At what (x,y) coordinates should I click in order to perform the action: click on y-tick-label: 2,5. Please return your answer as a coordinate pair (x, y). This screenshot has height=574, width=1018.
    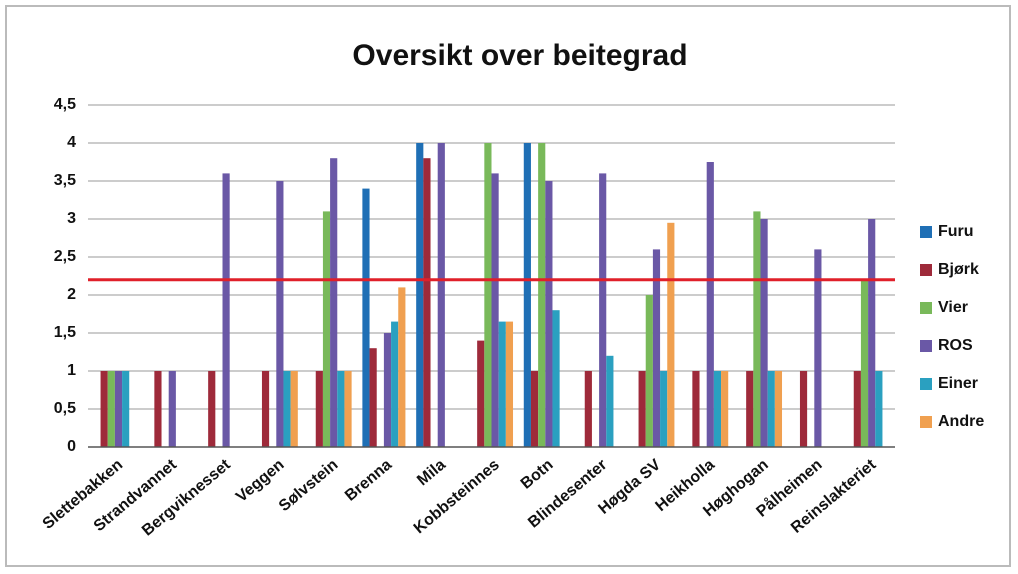
    Looking at the image, I should click on (65, 256).